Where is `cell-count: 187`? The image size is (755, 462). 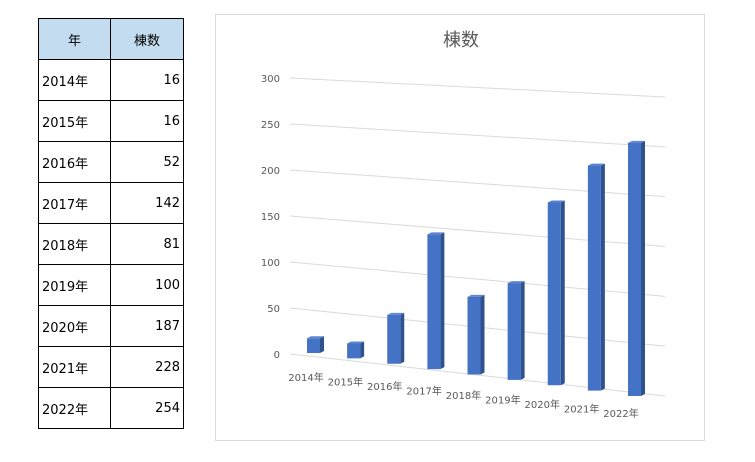
cell-count: 187 is located at coordinates (147, 326).